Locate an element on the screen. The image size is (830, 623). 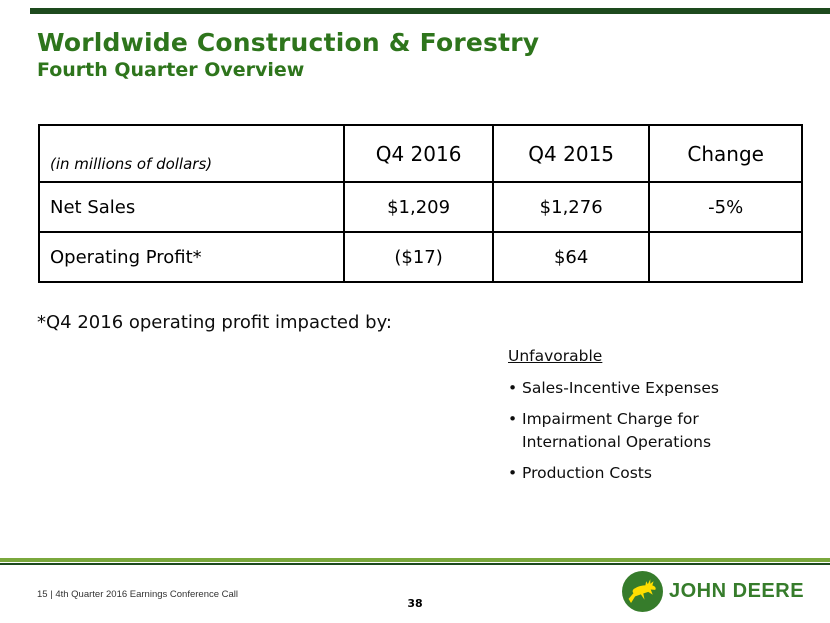
john-deere-logo: JOHN DEERE is located at coordinates (713, 591).